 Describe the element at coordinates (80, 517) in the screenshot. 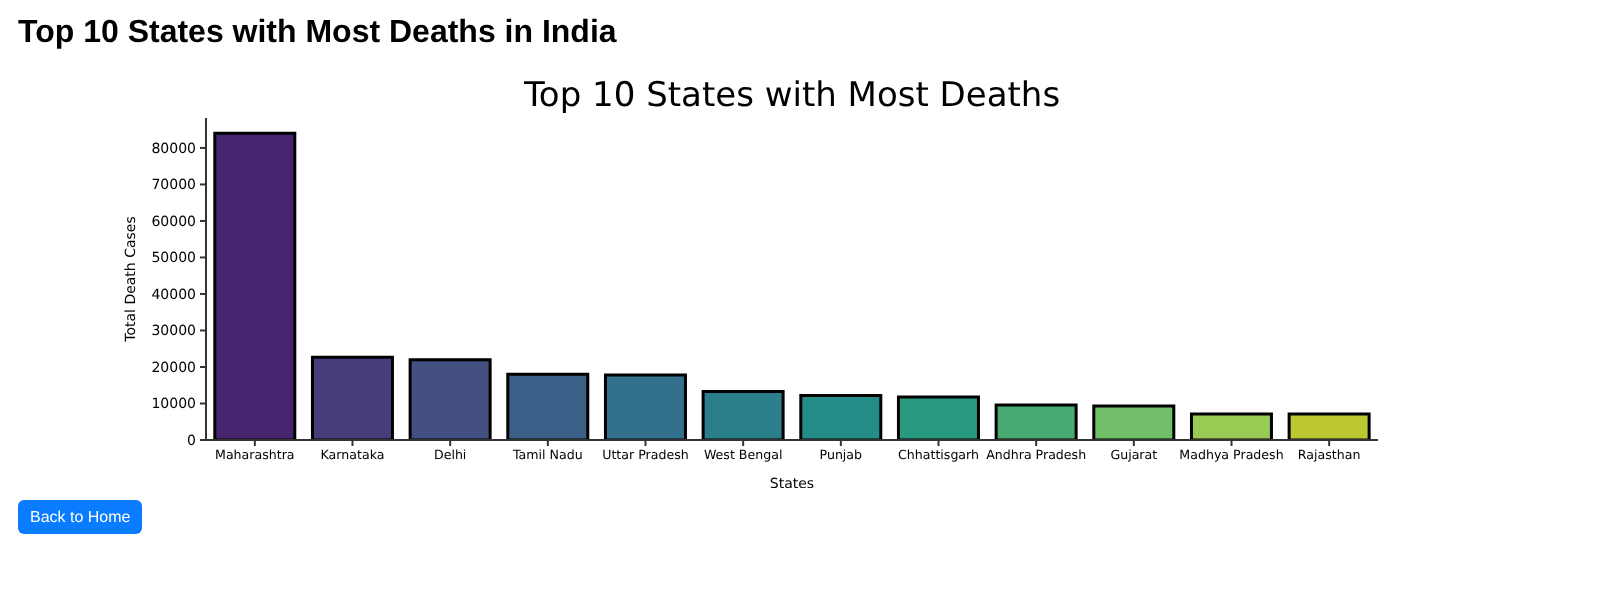

I see `home-button: Back to Home` at that location.